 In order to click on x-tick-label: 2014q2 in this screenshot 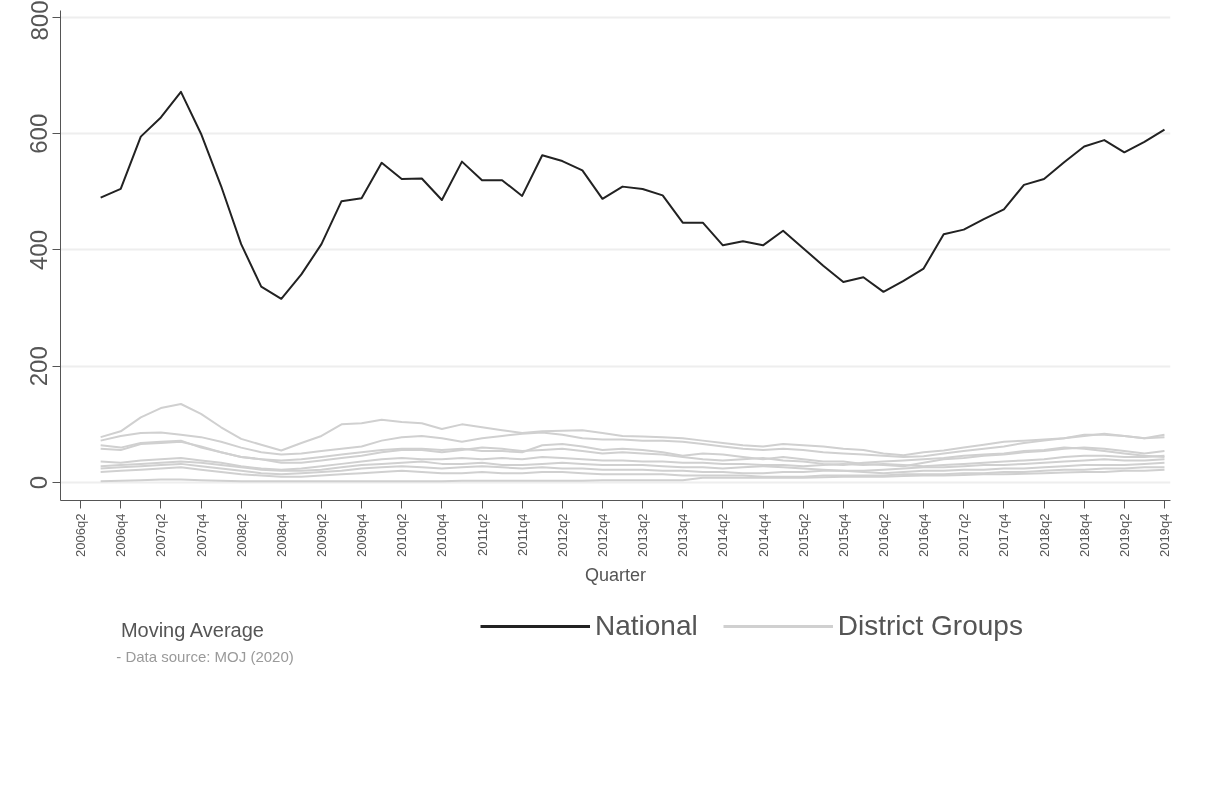, I will do `click(723, 535)`.